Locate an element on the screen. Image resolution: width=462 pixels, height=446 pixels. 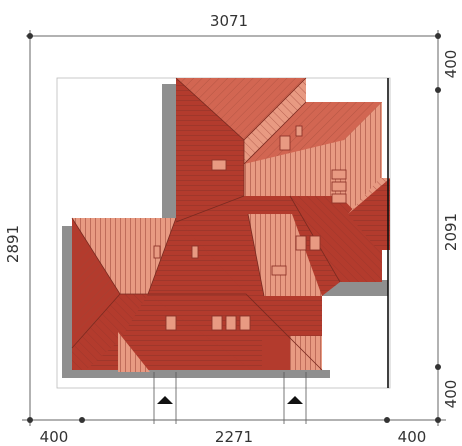
dimension-bottom-middle: 2271 is located at coordinates (234, 437).